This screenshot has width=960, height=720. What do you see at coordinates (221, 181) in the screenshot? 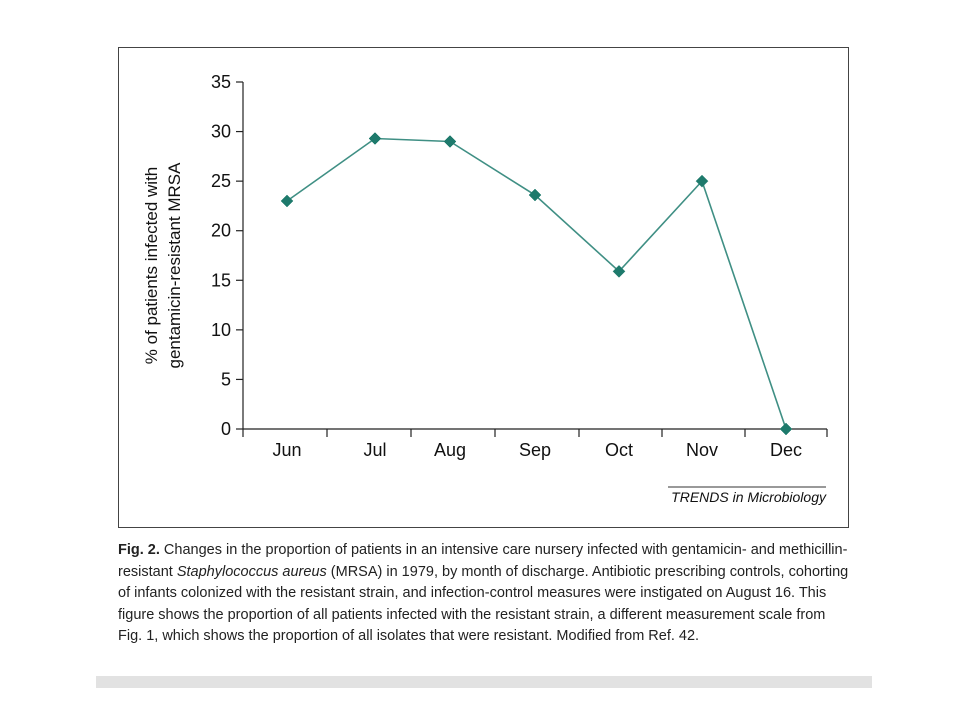
I see `y-tick-label: 25` at bounding box center [221, 181].